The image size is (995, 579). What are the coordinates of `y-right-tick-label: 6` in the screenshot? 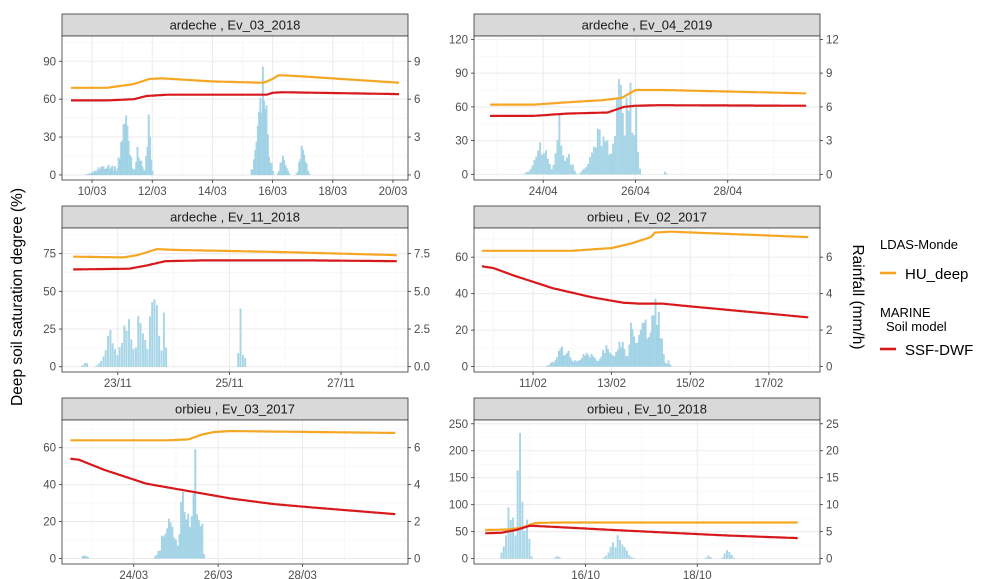 It's located at (829, 258).